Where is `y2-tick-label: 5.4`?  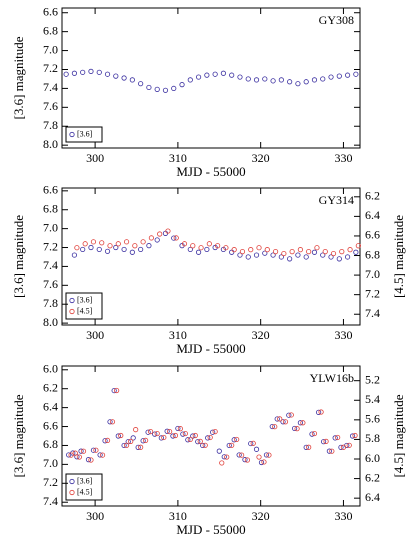 y2-tick-label: 5.4 is located at coordinates (372, 399).